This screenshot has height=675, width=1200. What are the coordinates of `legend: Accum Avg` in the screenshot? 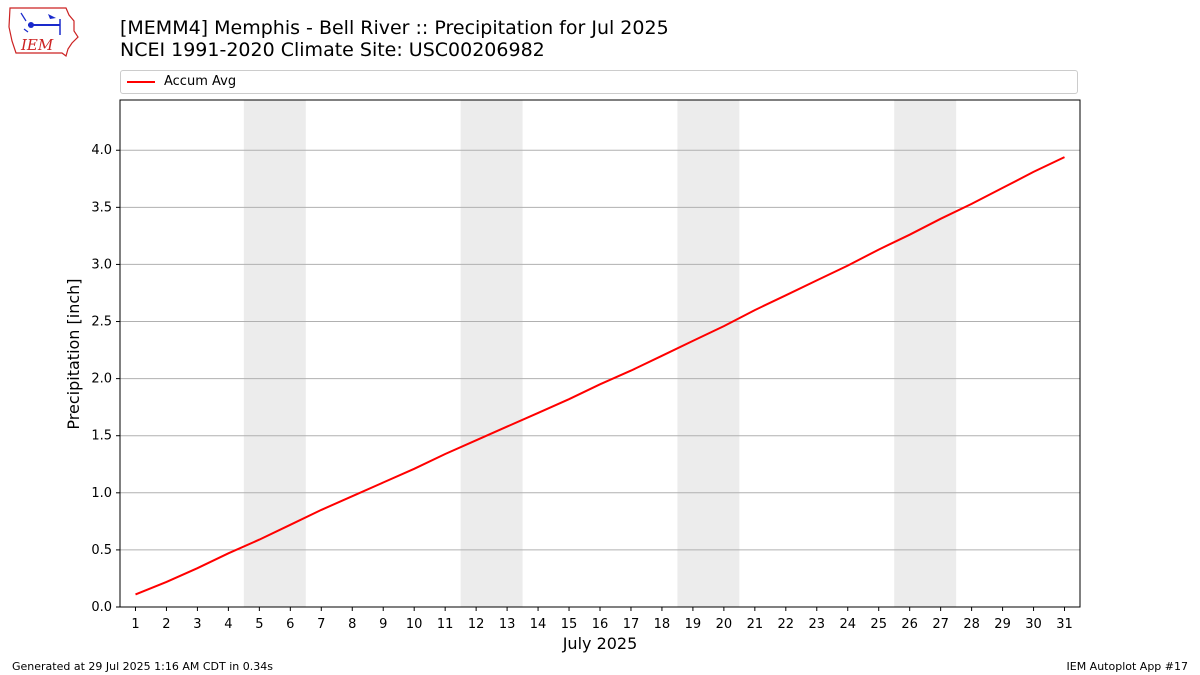 It's located at (599, 82).